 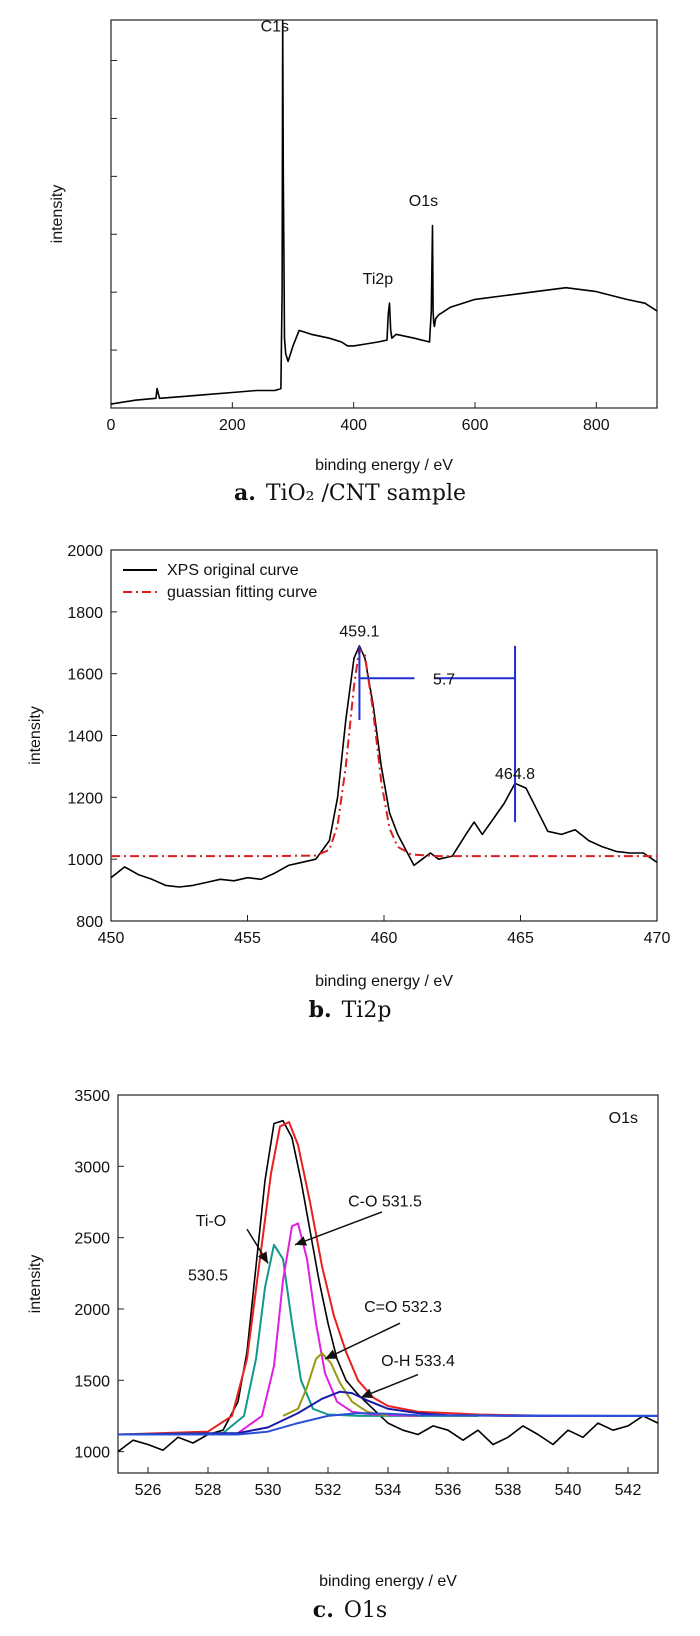 What do you see at coordinates (328, 1490) in the screenshot?
I see `x-tick-label: 532` at bounding box center [328, 1490].